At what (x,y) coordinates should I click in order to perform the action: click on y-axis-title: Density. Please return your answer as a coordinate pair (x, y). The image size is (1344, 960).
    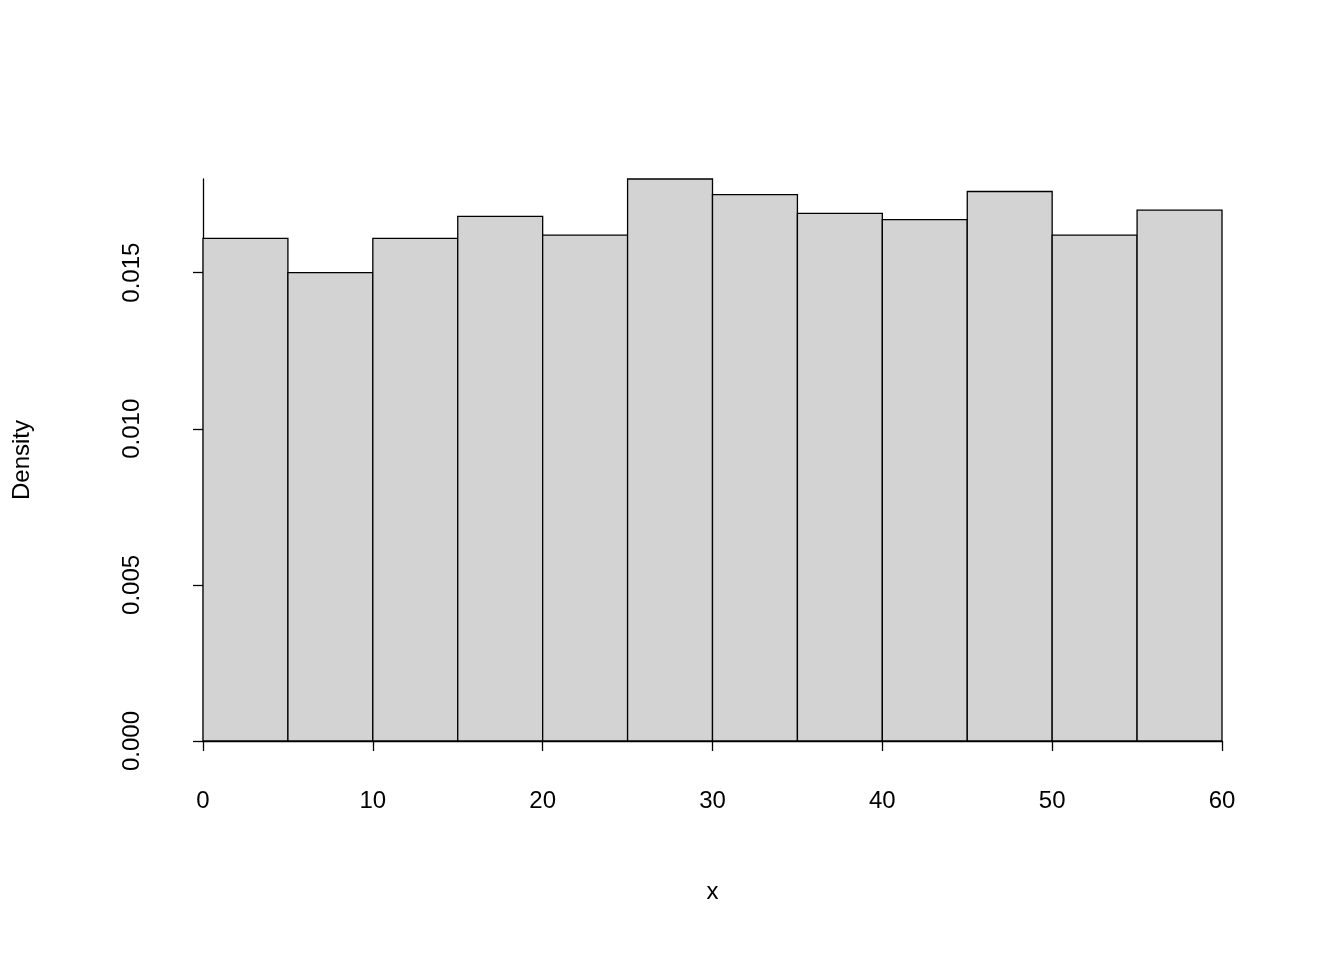
    Looking at the image, I should click on (20, 460).